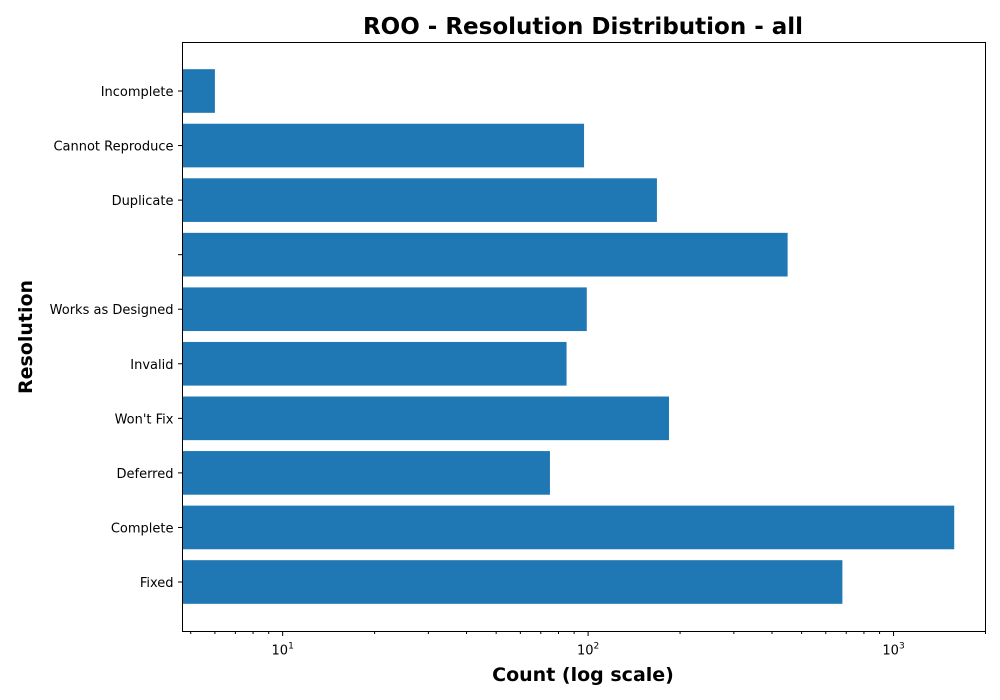 The image size is (1000, 700). Describe the element at coordinates (588, 650) in the screenshot. I see `x-tick-label: 10²` at that location.